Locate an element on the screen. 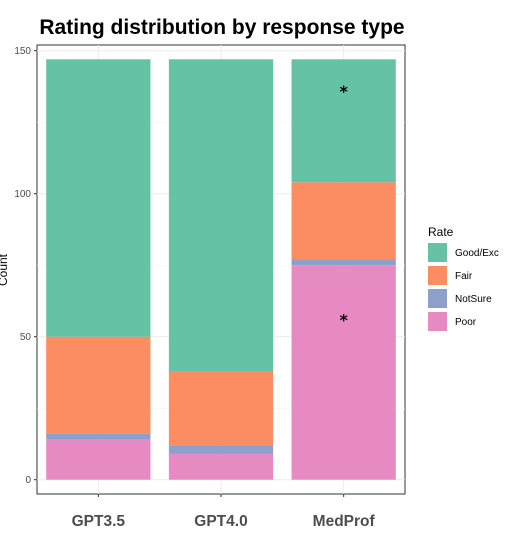 The height and width of the screenshot is (549, 511). bar-gpt35-notsure is located at coordinates (98, 436).